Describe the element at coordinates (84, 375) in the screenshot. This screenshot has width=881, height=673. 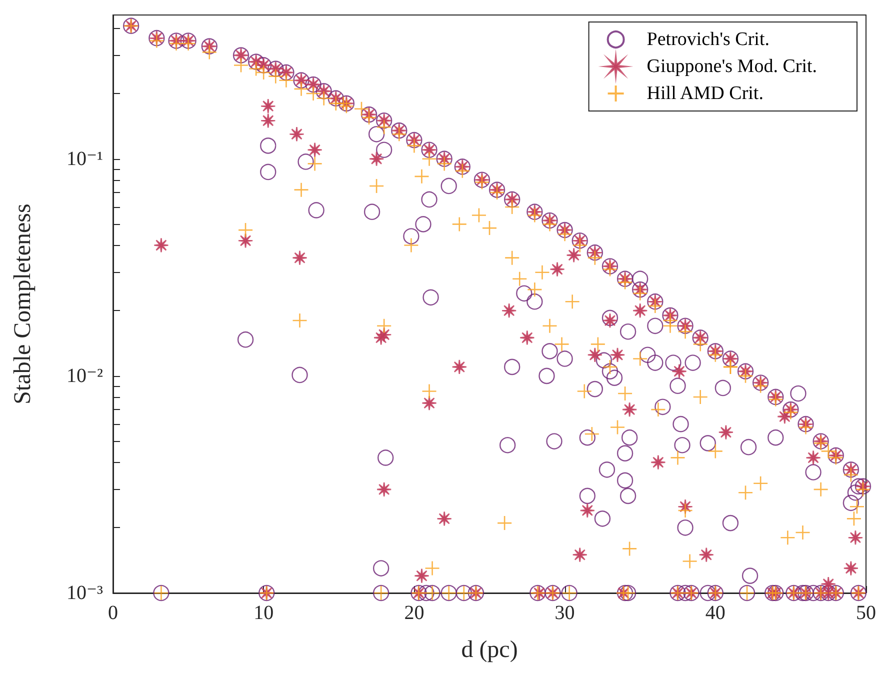
I see `y-tick-label: 10⁻²` at that location.